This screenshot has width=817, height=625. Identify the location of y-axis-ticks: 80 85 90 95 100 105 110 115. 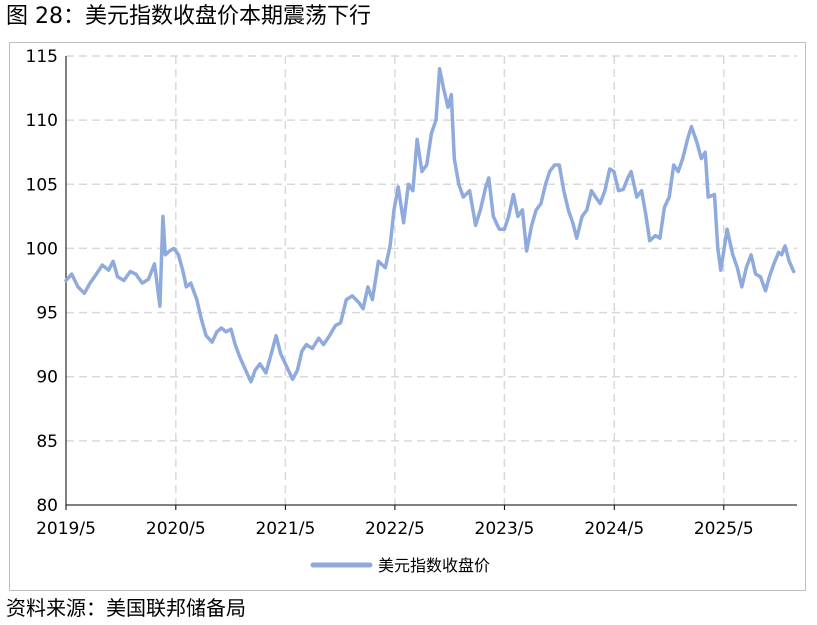
(42, 281).